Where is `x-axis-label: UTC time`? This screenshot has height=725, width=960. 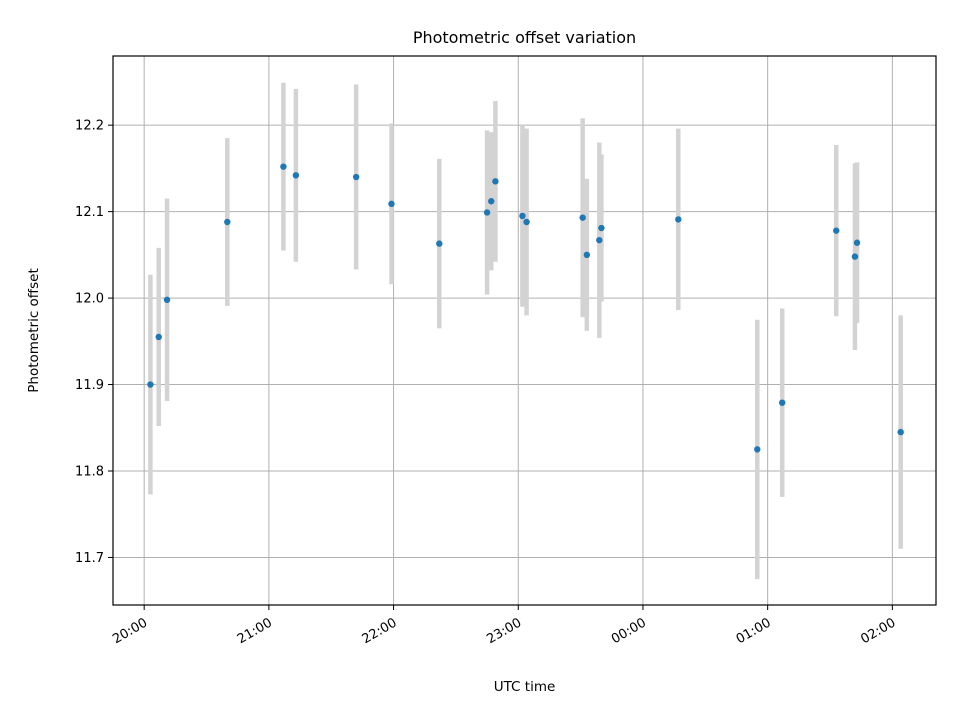 x-axis-label: UTC time is located at coordinates (525, 687).